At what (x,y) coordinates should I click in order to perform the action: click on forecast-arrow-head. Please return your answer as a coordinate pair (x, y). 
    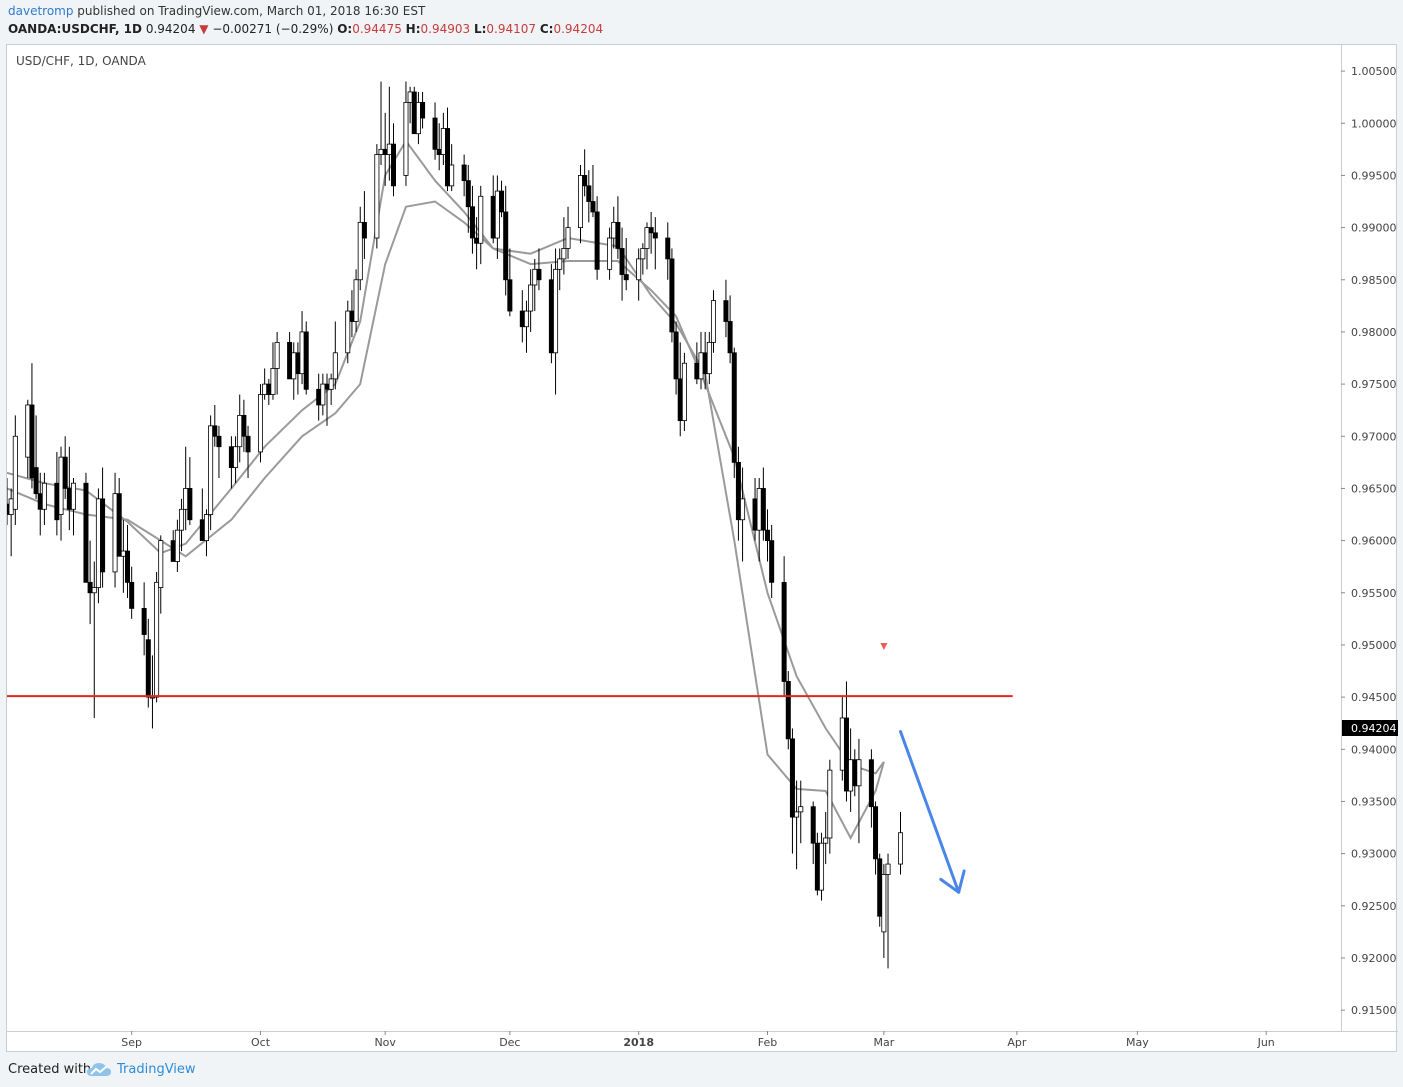
    Looking at the image, I should click on (952, 881).